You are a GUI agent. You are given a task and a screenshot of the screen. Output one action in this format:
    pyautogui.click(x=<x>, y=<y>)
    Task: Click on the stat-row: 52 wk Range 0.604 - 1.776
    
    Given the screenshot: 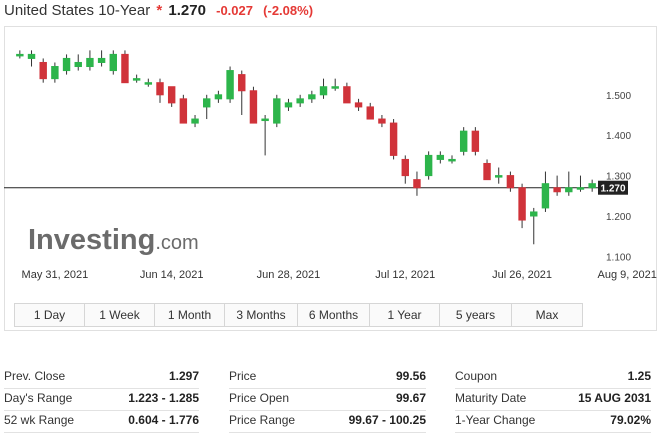 What is the action you would take?
    pyautogui.click(x=101, y=422)
    